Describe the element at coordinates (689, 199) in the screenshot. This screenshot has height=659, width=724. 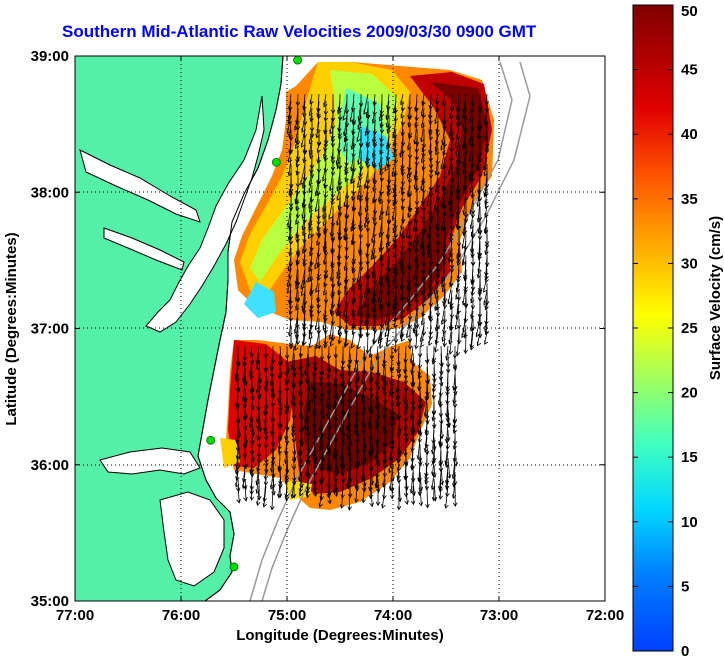
I see `colorbar-tick-label: 35` at that location.